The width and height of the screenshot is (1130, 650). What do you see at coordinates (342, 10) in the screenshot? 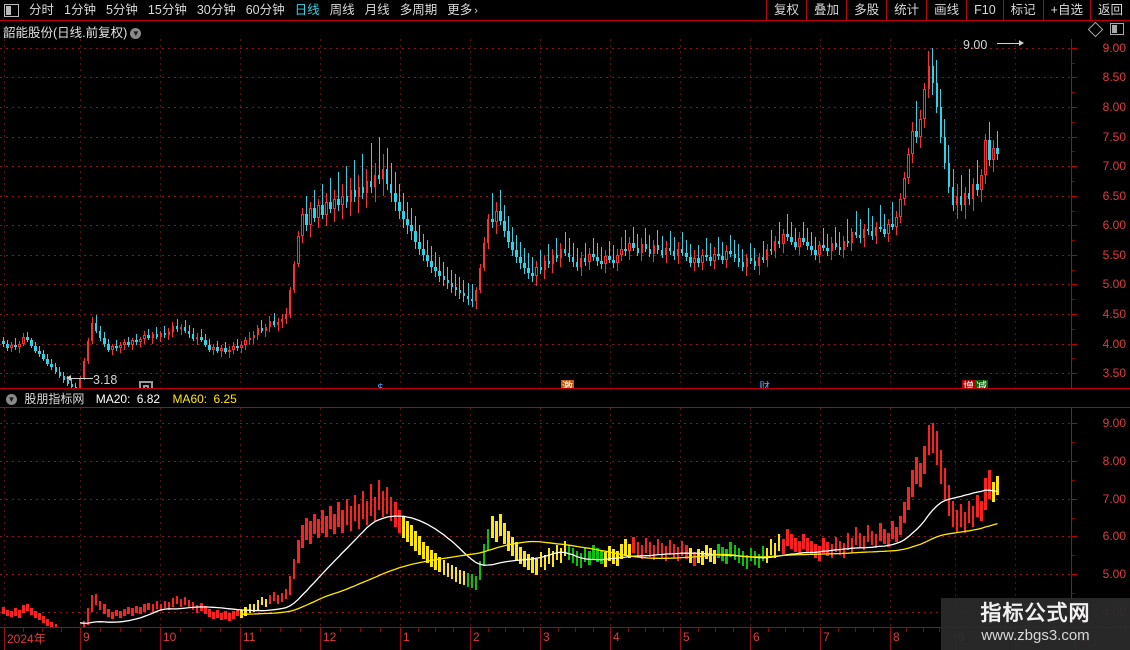
I see `period-weekly: 周线` at bounding box center [342, 10].